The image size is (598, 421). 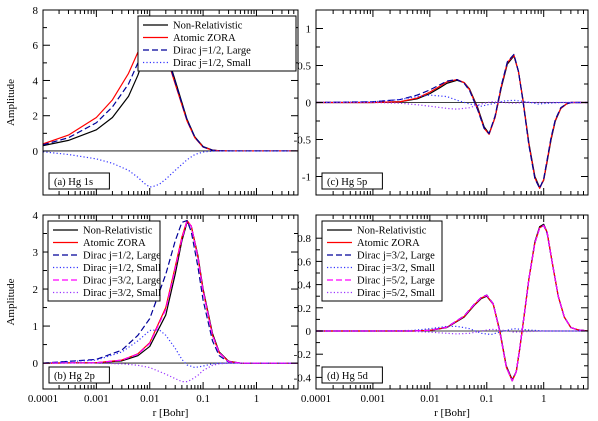 I want to click on panel-label: (b) Hg 2p, so click(x=74, y=376).